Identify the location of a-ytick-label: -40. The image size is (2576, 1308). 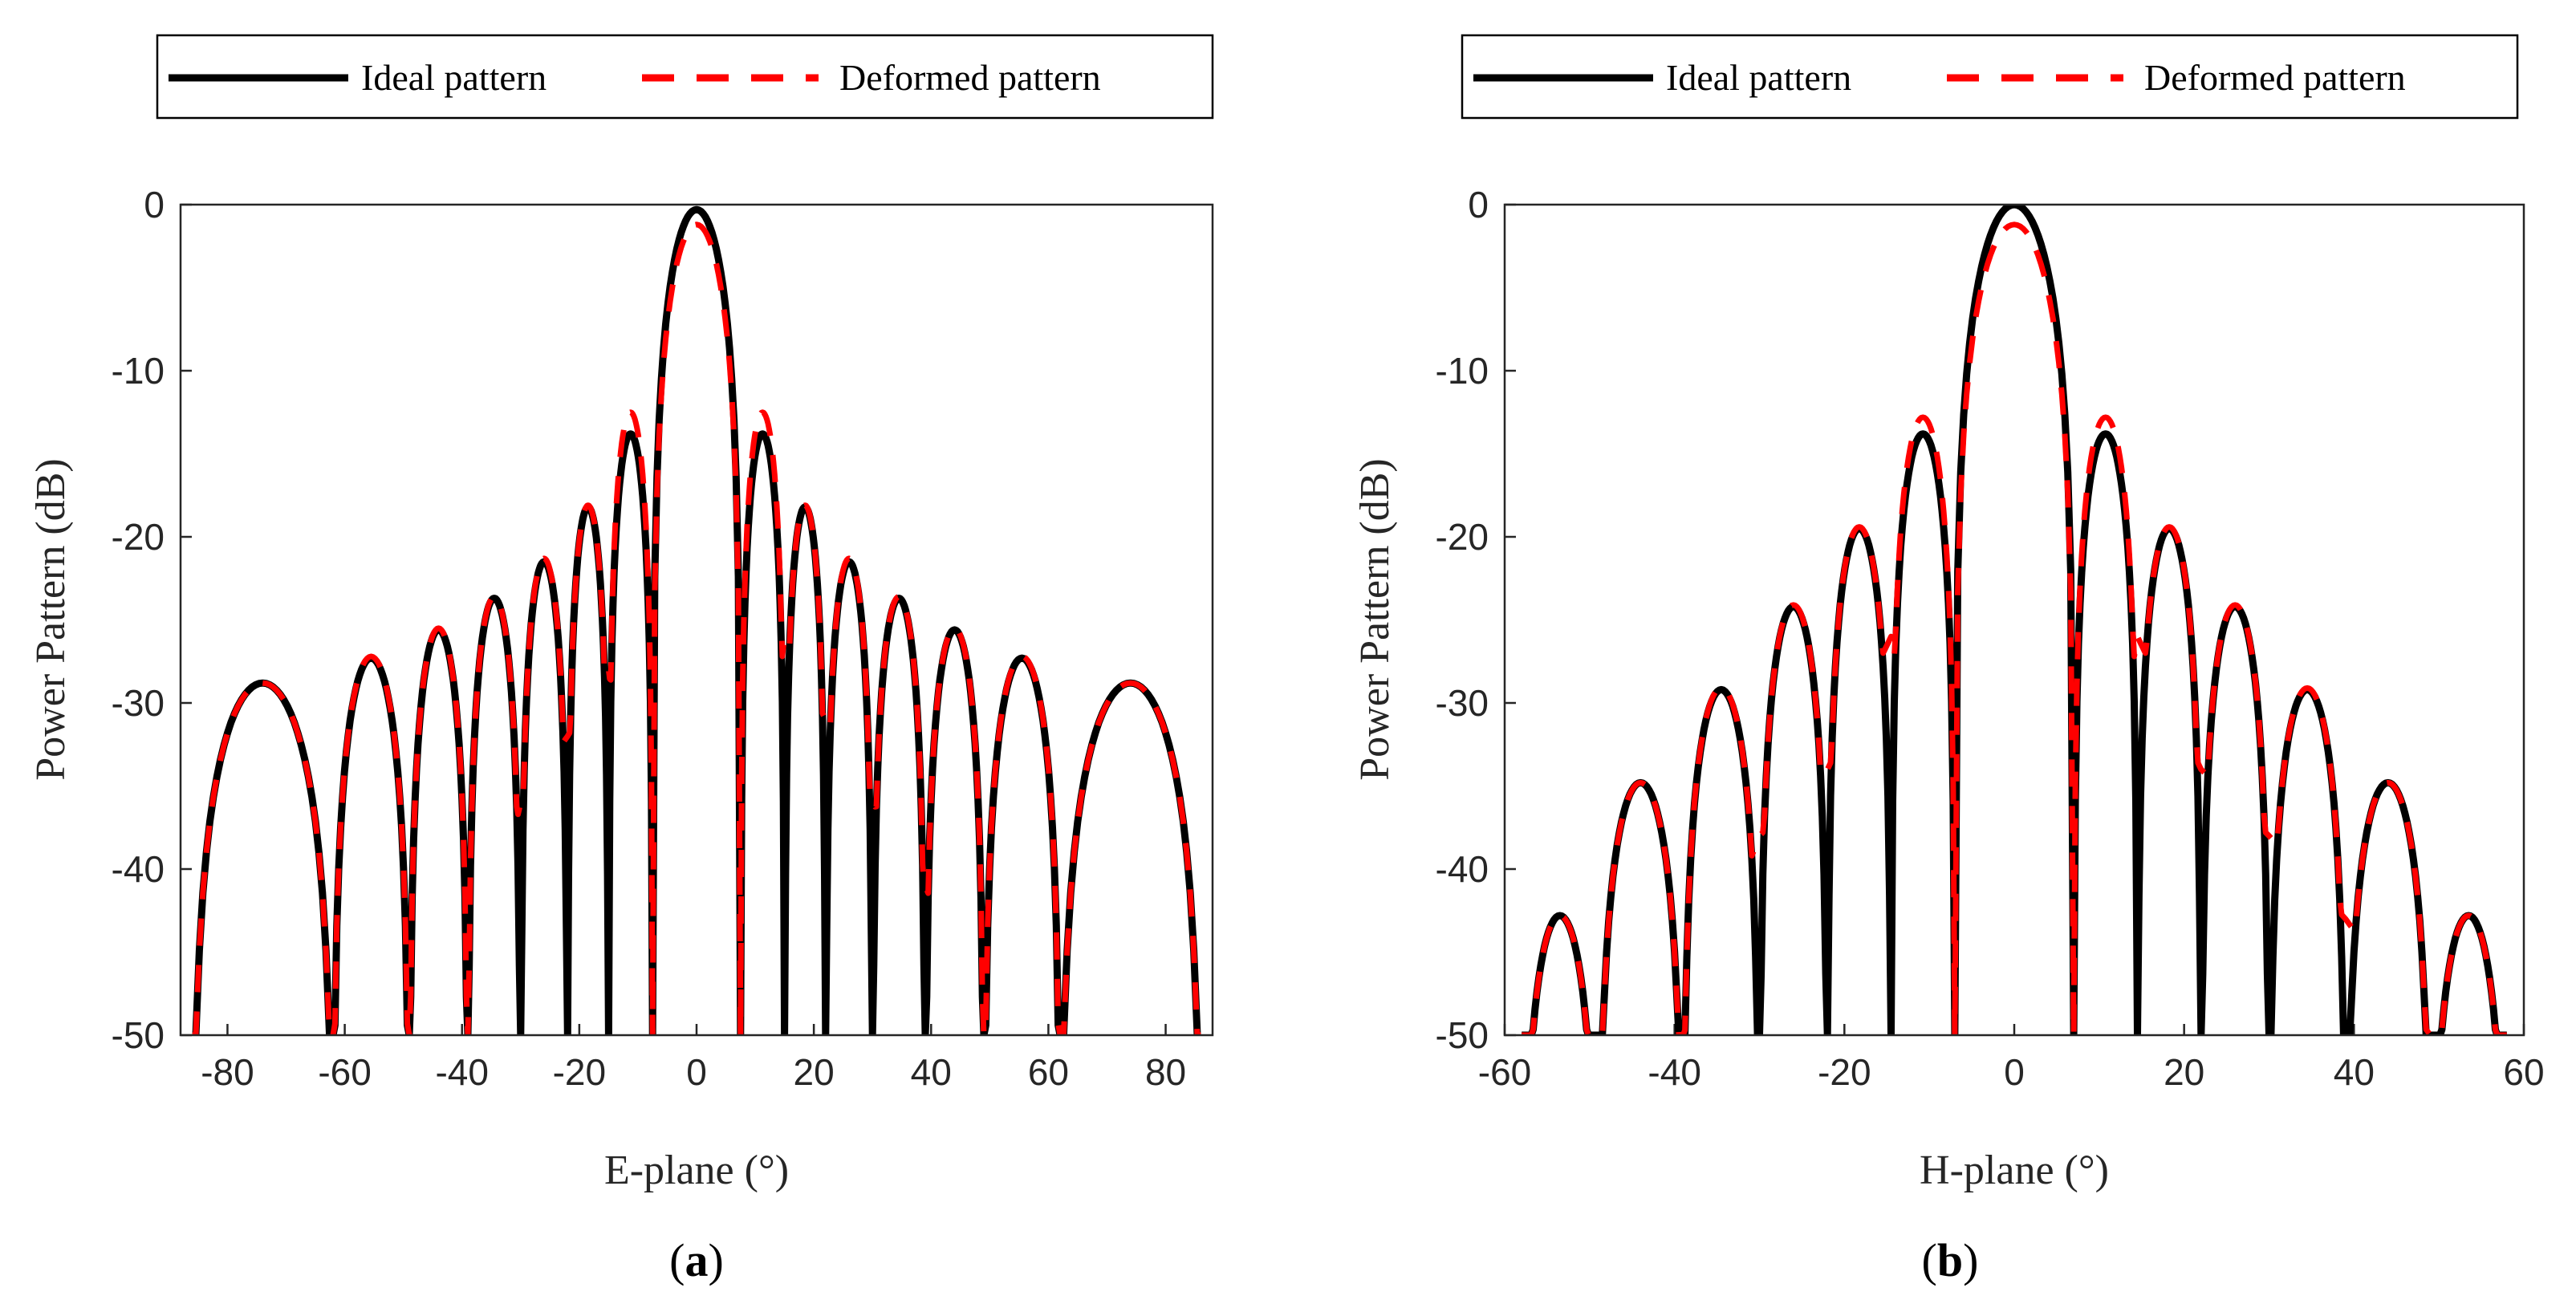
(138, 869).